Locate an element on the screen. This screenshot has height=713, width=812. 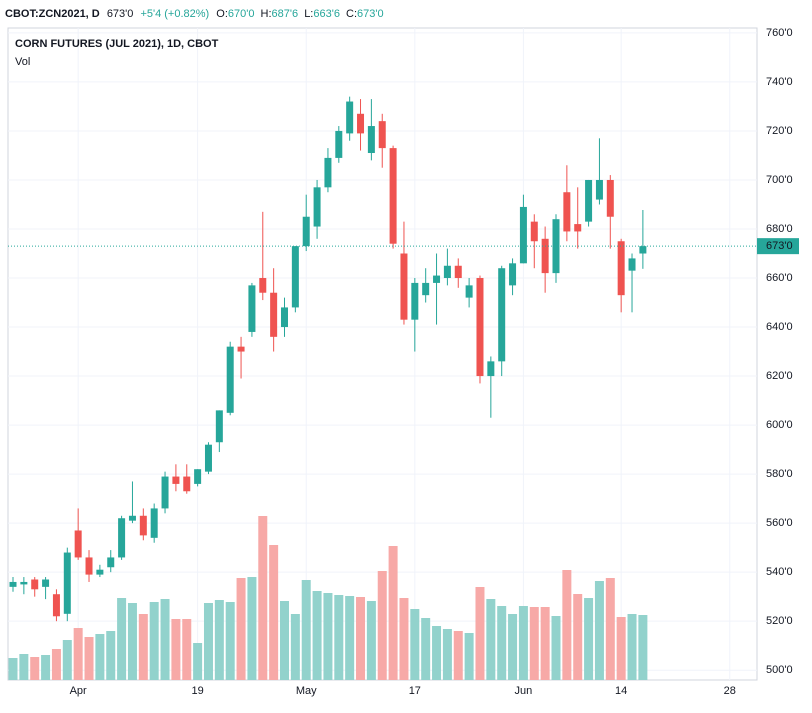
y-tick-label: 620'0 is located at coordinates (779, 376).